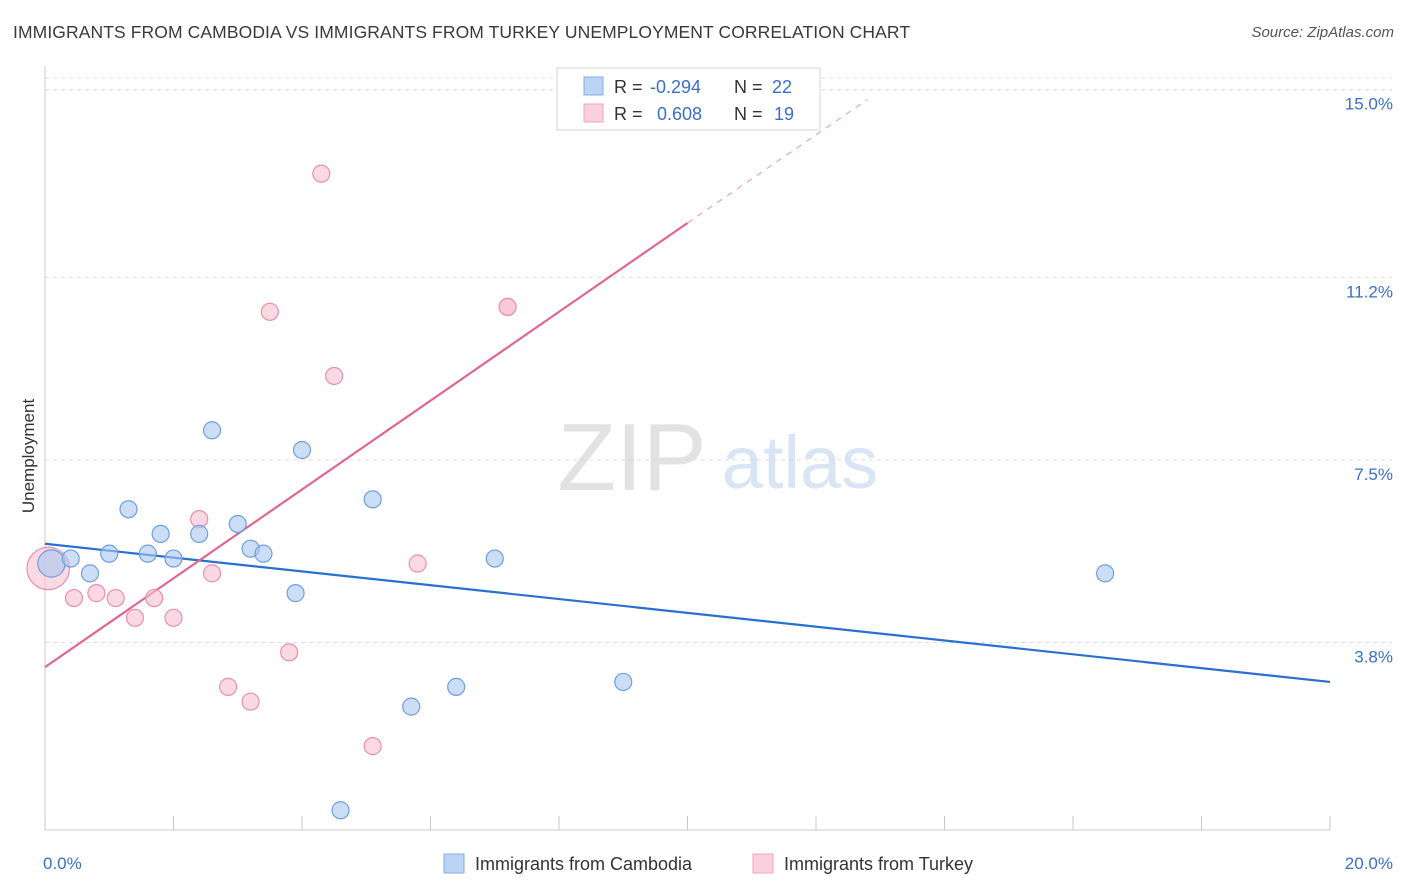  What do you see at coordinates (1369, 291) in the screenshot?
I see `y-tick-label: 11.2%` at bounding box center [1369, 291].